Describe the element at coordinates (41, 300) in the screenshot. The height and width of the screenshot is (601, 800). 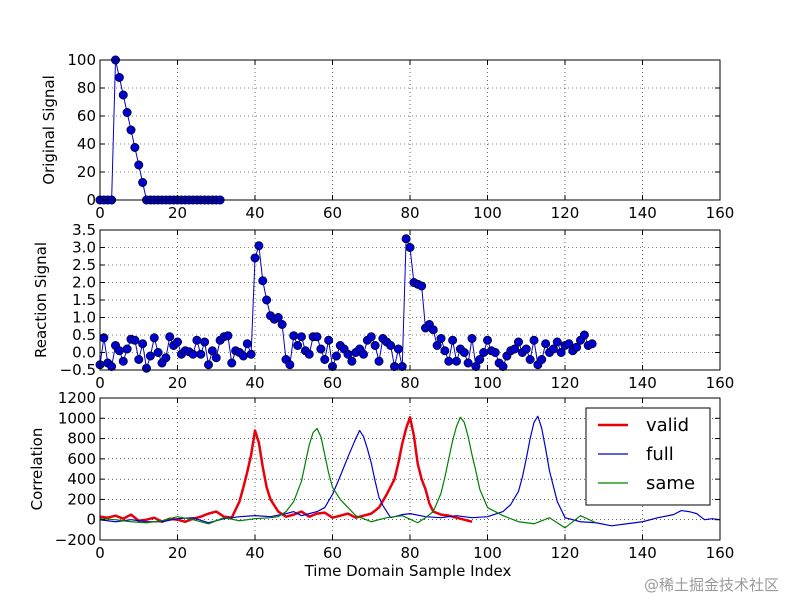
I see `y-axis-label: Reaction Signal` at that location.